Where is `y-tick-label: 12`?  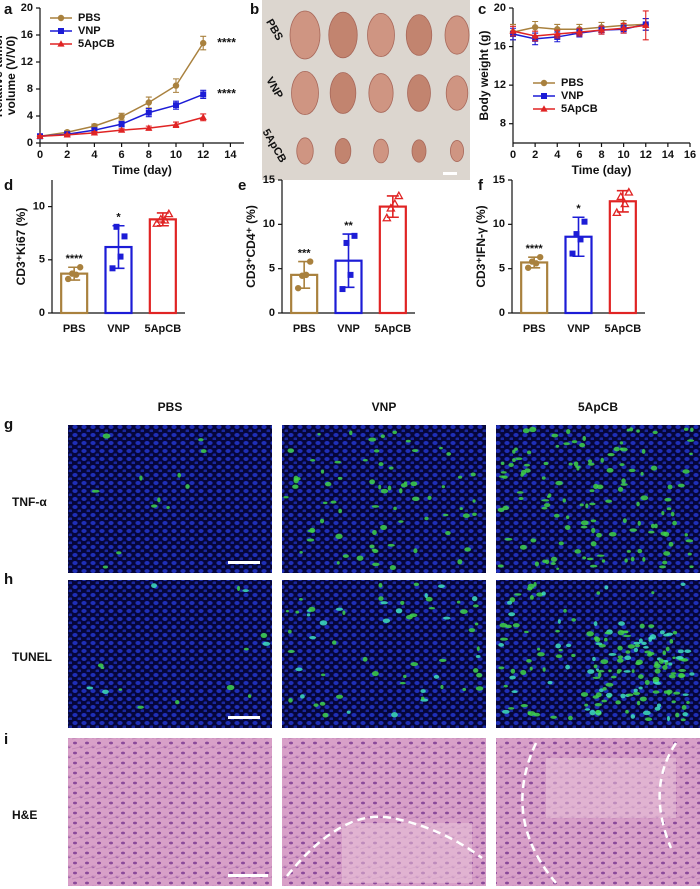 y-tick-label: 12 is located at coordinates (500, 85).